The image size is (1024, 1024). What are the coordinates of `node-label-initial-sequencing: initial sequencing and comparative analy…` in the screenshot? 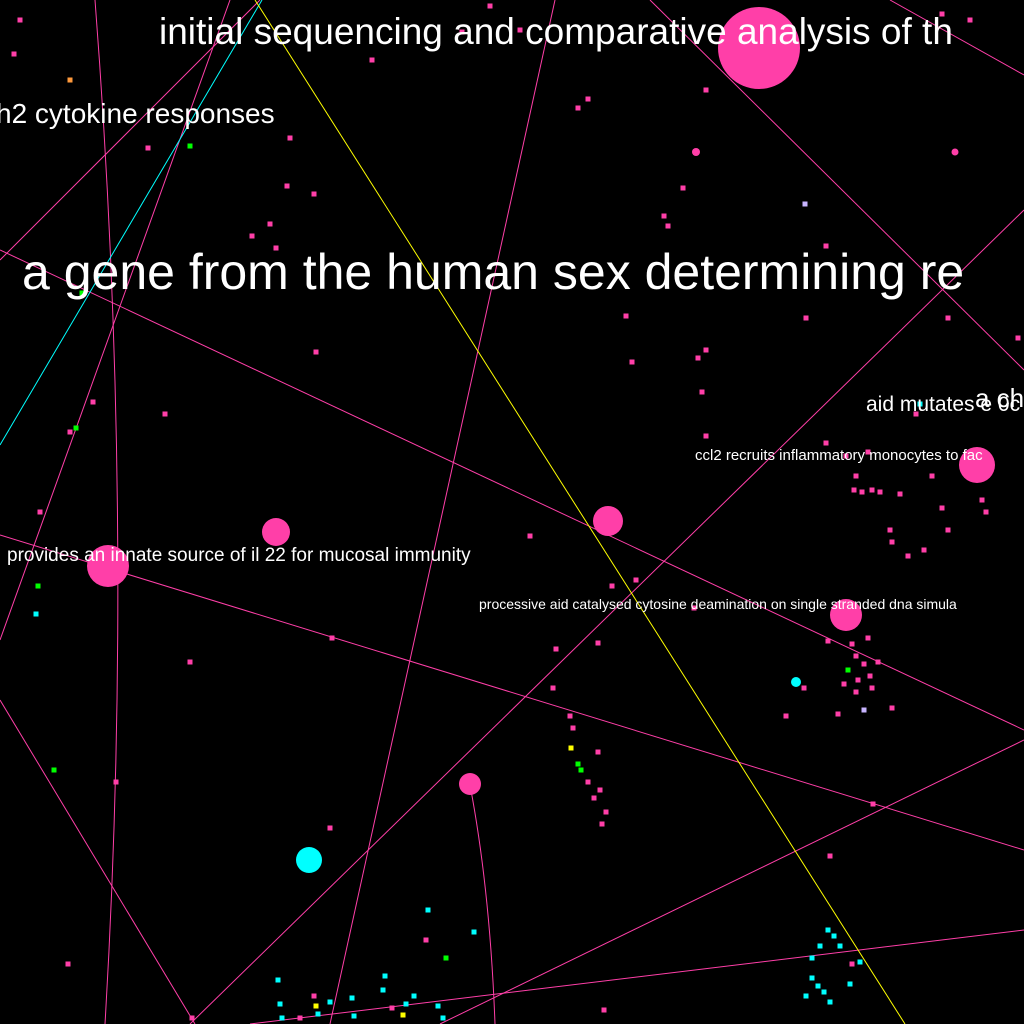 It's located at (556, 31).